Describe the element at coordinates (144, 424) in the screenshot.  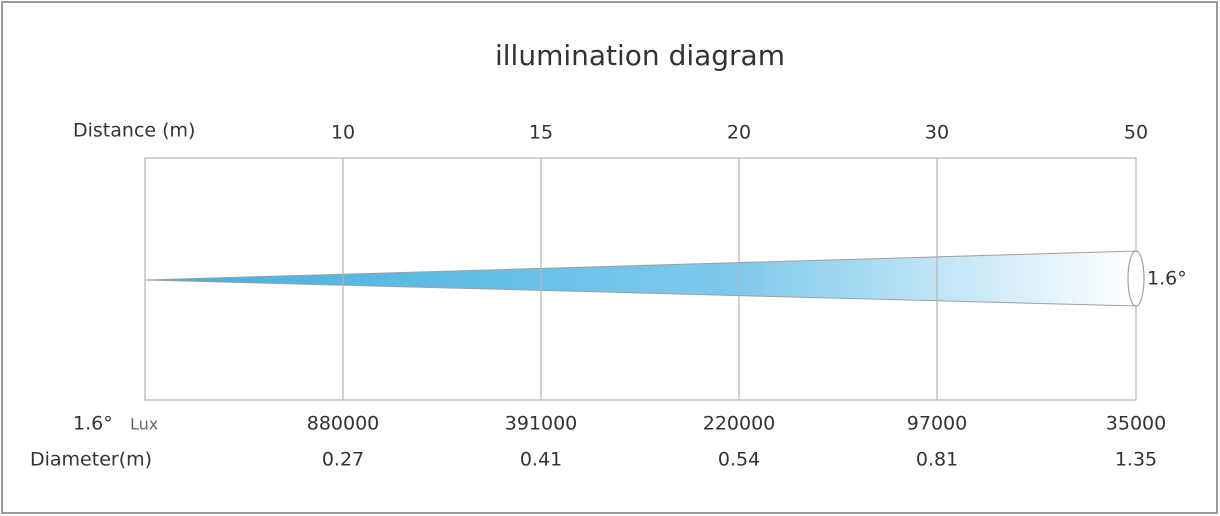
I see `lux-label: Lux` at that location.